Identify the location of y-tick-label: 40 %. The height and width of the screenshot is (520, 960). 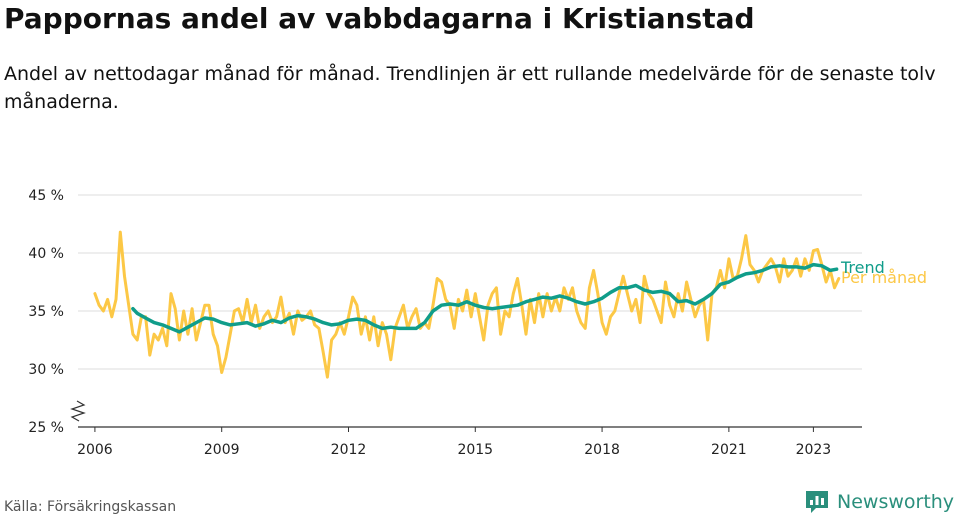
(46, 254).